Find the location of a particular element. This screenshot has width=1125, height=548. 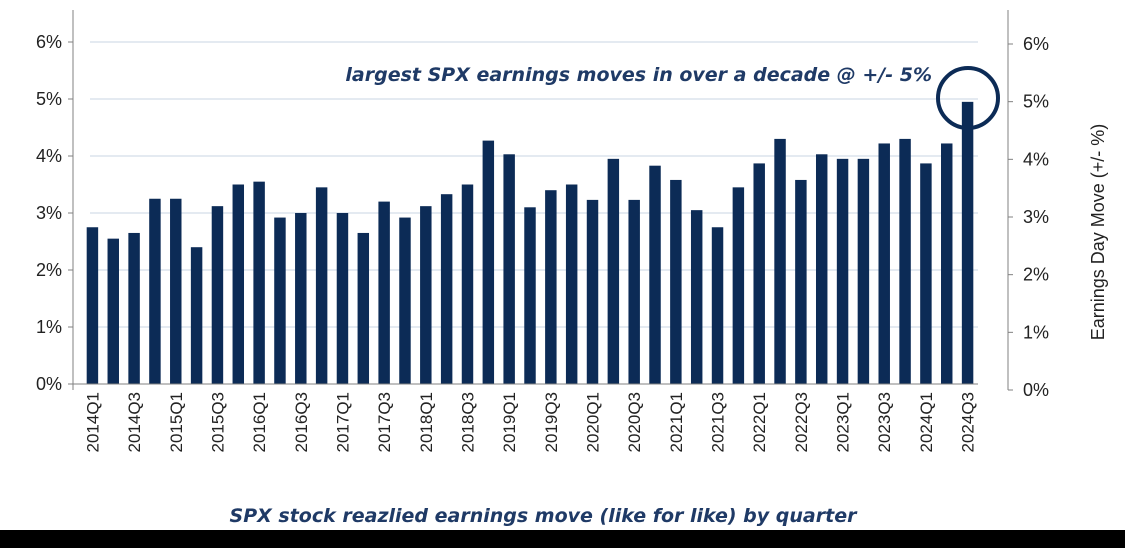

bar-2016Q4 is located at coordinates (321, 285).